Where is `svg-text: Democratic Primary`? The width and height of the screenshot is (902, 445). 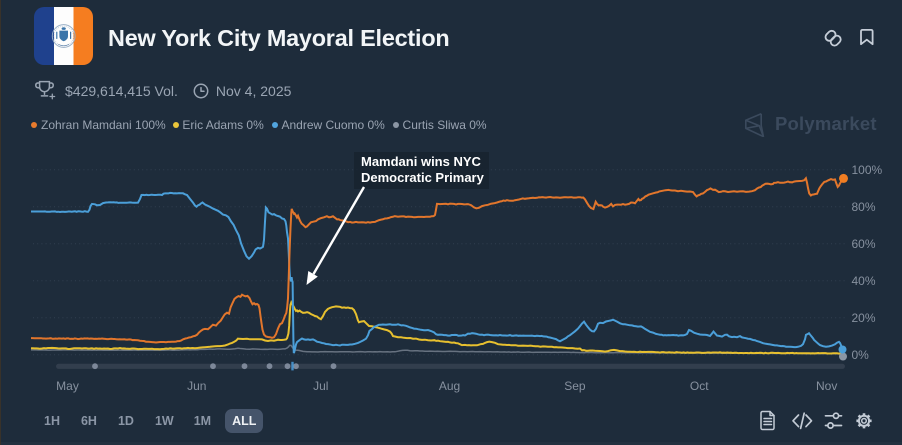 svg-text: Democratic Primary is located at coordinates (423, 177).